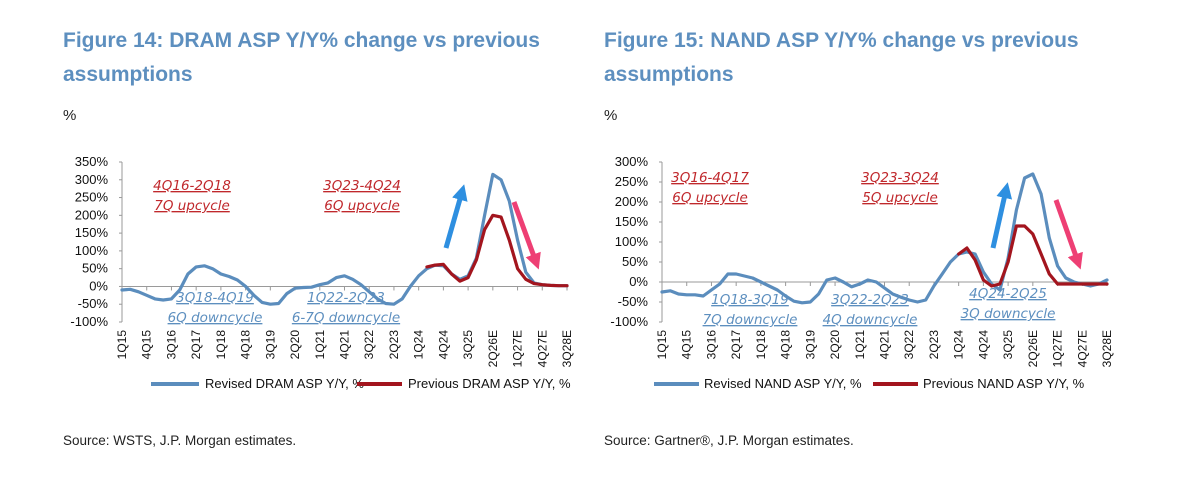 The height and width of the screenshot is (478, 1200). What do you see at coordinates (729, 440) in the screenshot?
I see `figure-15-source: Source: Gartner®, J.P. Morgan estimates.` at bounding box center [729, 440].